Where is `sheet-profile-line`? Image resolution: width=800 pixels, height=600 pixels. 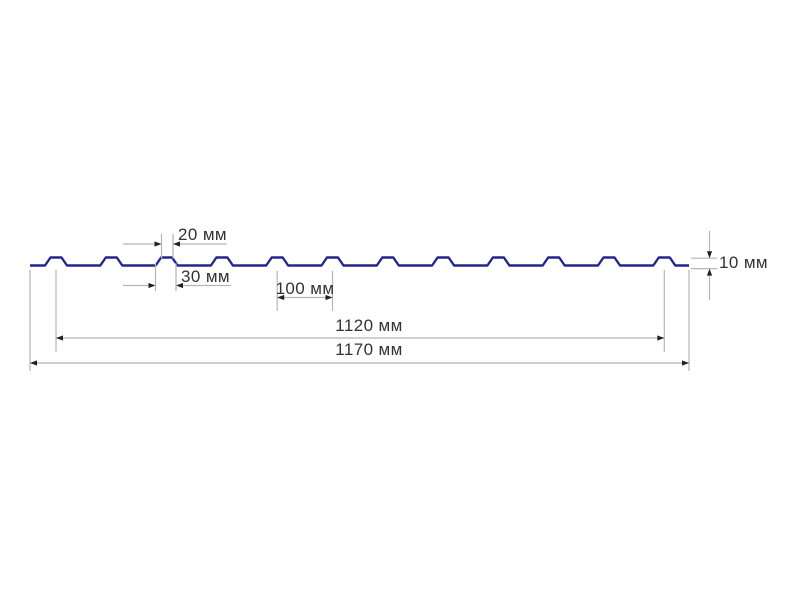 sheet-profile-line is located at coordinates (359, 261).